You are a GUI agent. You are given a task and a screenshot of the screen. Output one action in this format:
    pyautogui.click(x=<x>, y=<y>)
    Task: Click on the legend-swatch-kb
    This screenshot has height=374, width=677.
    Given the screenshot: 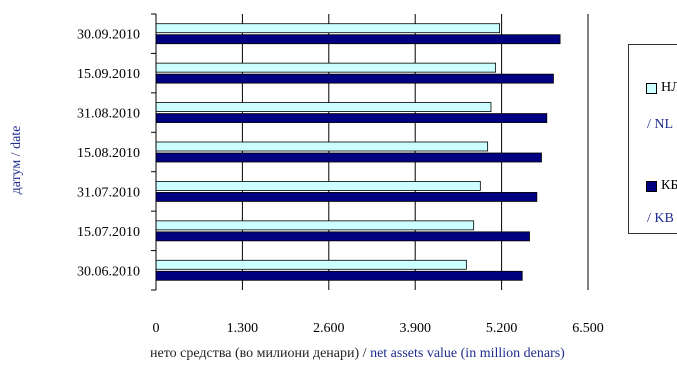 What is the action you would take?
    pyautogui.click(x=651, y=186)
    